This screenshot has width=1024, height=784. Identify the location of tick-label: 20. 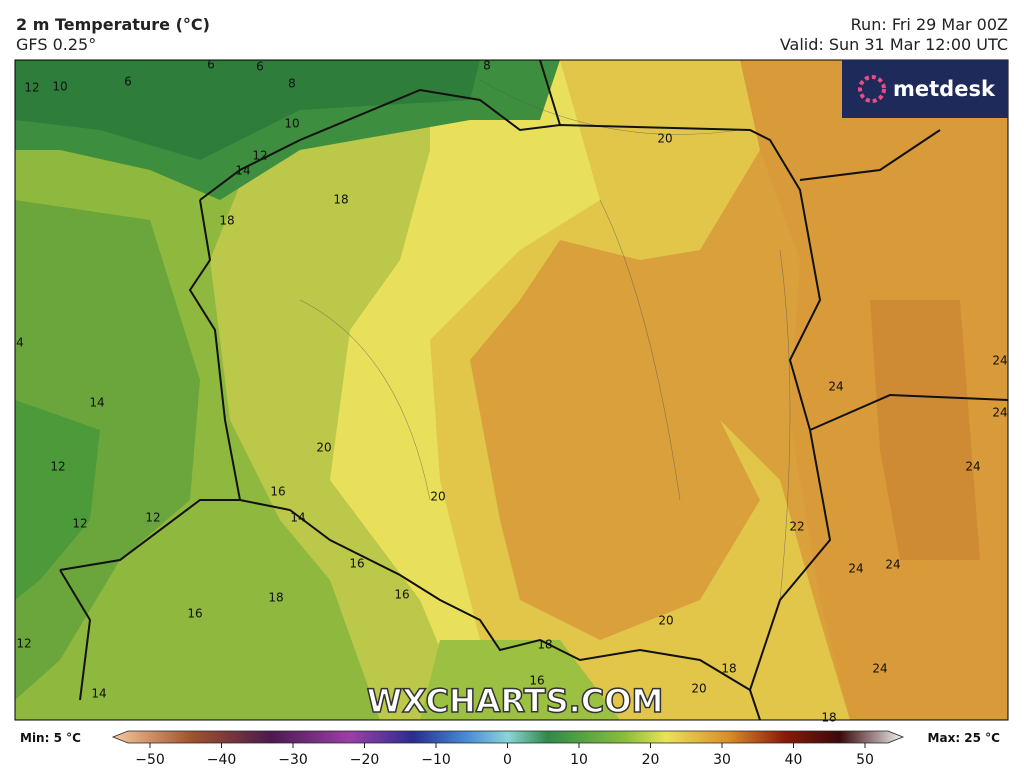
(651, 760).